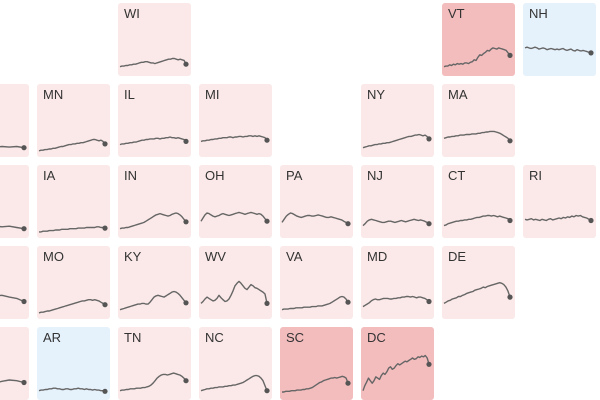 The width and height of the screenshot is (600, 400). What do you see at coordinates (73, 363) in the screenshot?
I see `state-tile: AR` at bounding box center [73, 363].